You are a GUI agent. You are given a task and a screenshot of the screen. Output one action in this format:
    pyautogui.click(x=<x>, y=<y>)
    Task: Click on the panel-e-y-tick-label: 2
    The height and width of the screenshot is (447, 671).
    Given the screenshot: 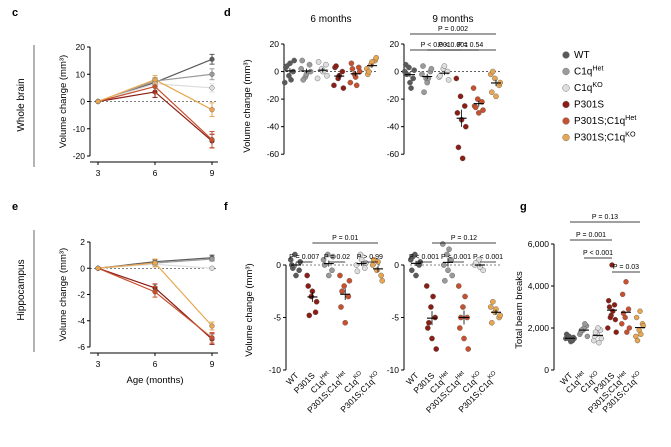 What is the action you would take?
    pyautogui.click(x=82, y=242)
    